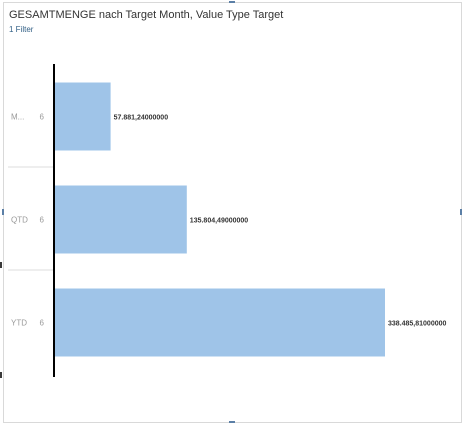 The image size is (474, 427). I want to click on resize-handle-top, so click(232, 2).